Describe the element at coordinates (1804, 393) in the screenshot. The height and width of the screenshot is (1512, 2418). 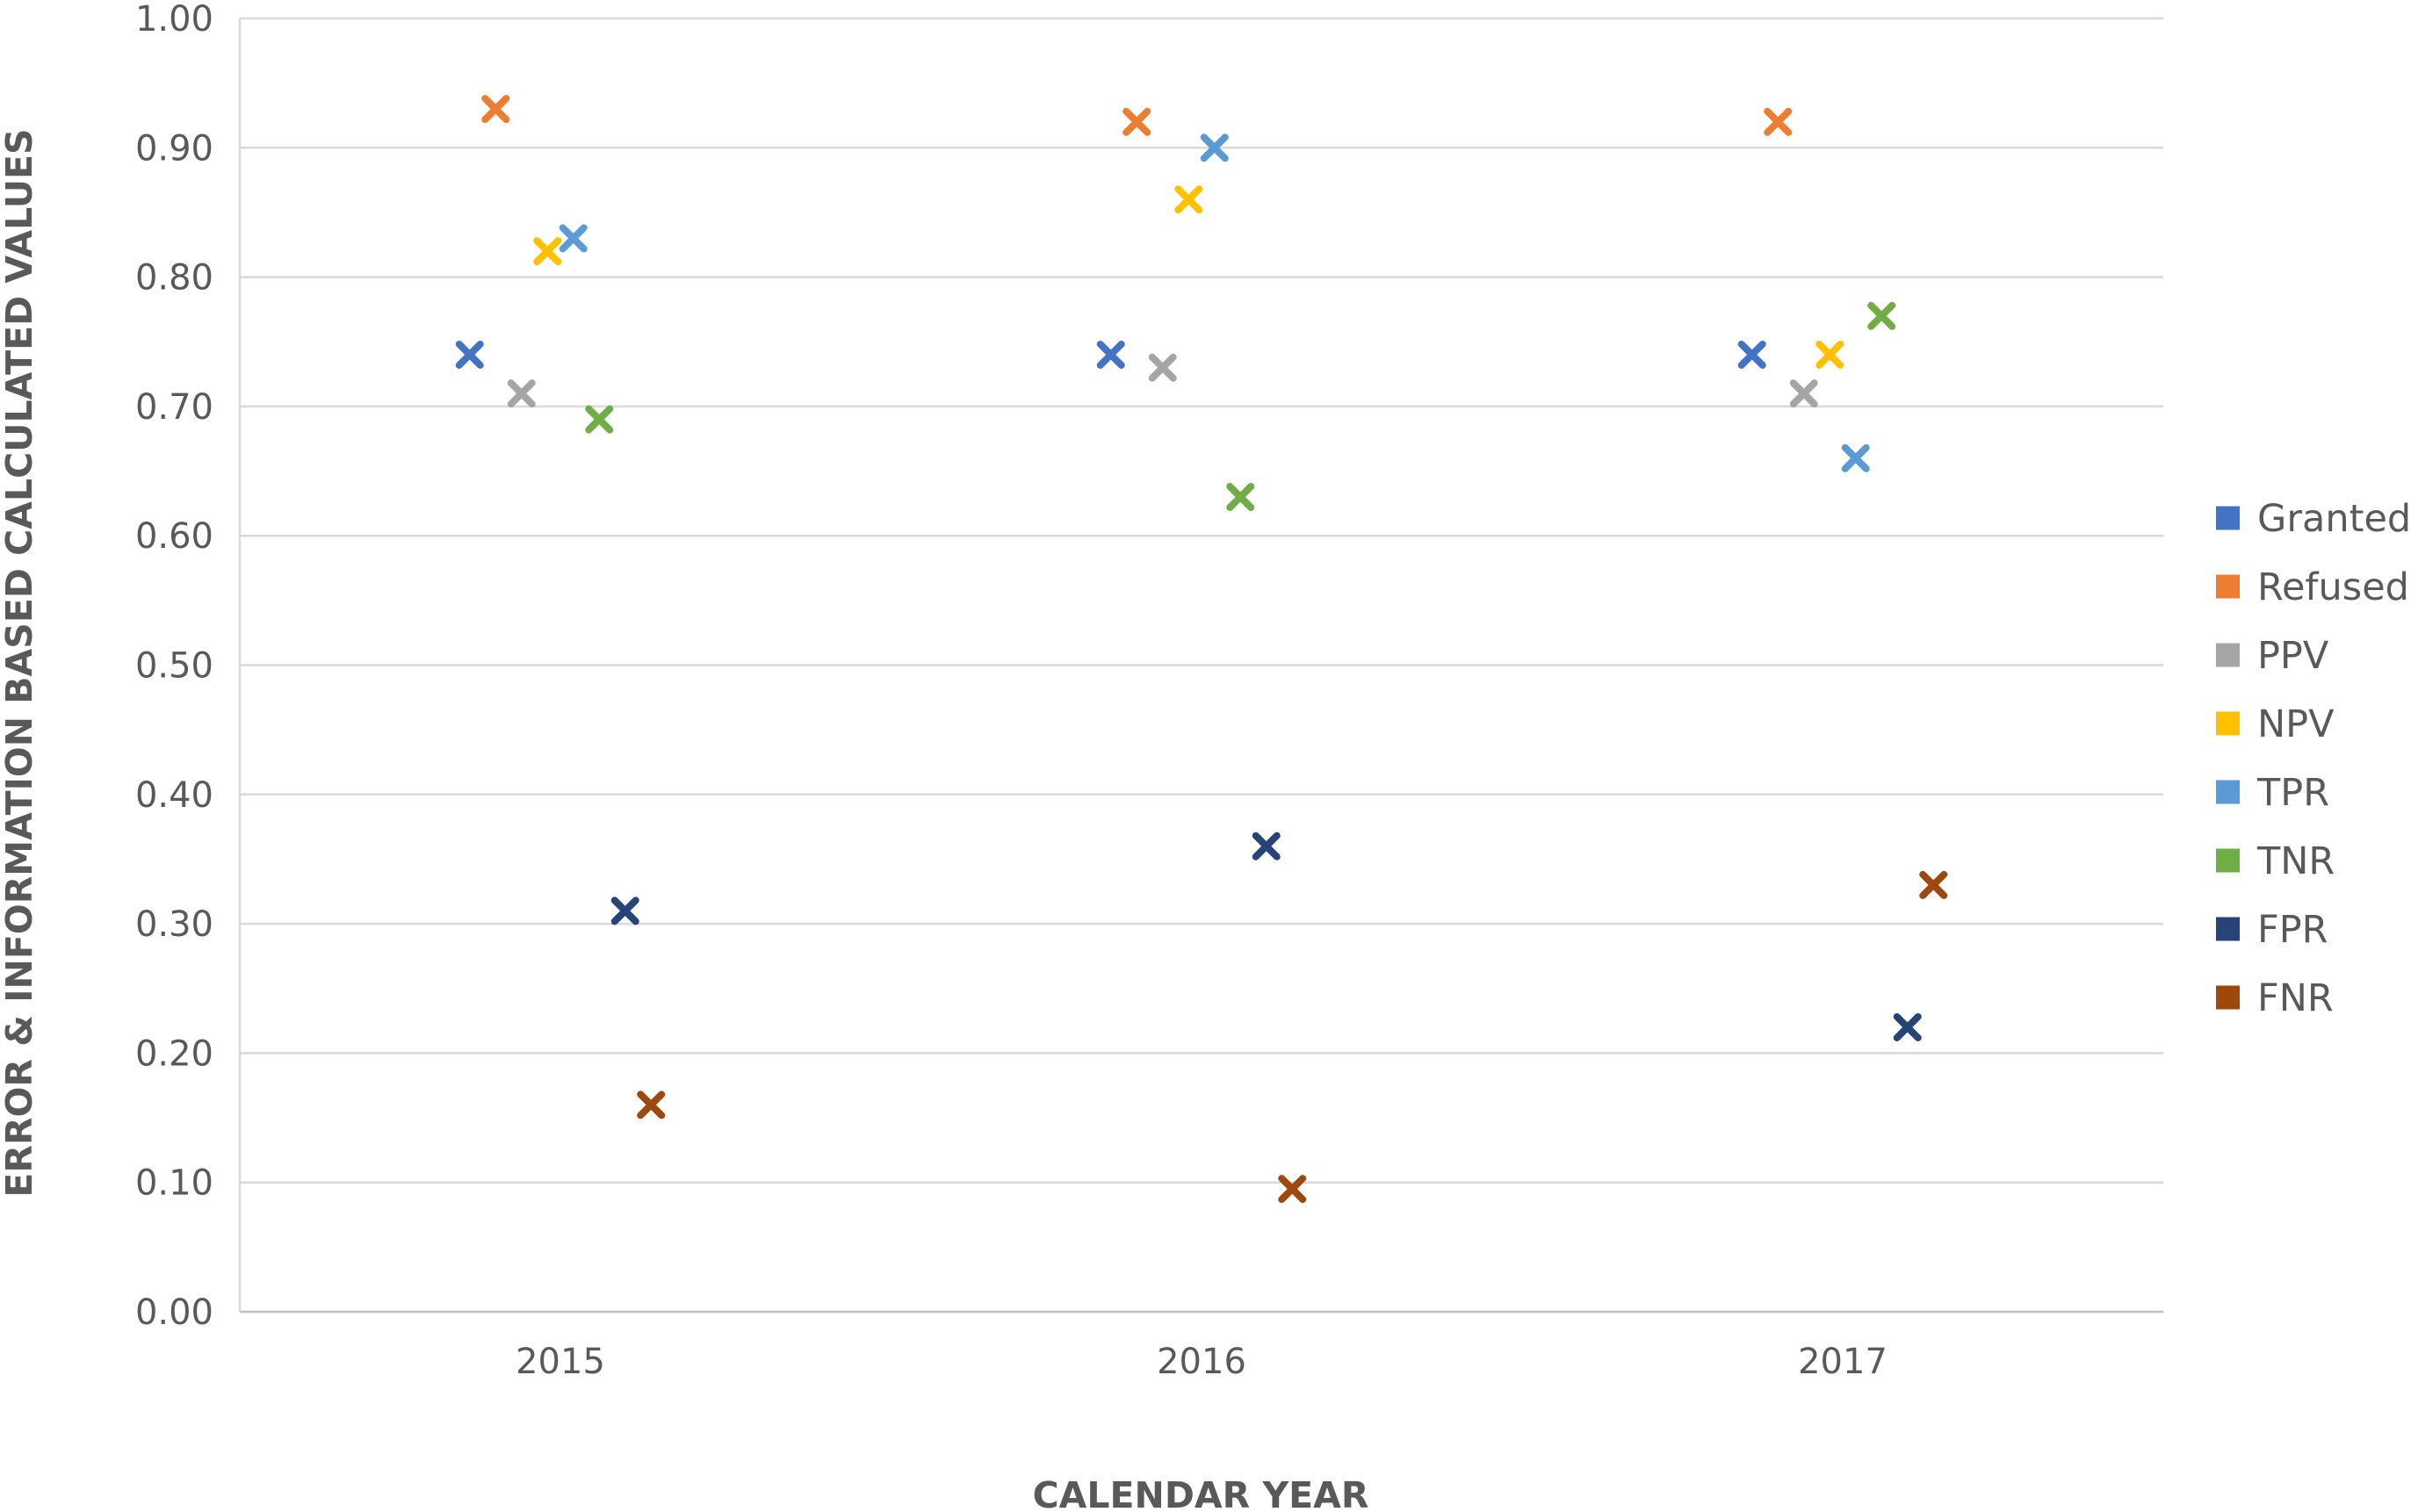
I see `marker-ppv-2017` at that location.